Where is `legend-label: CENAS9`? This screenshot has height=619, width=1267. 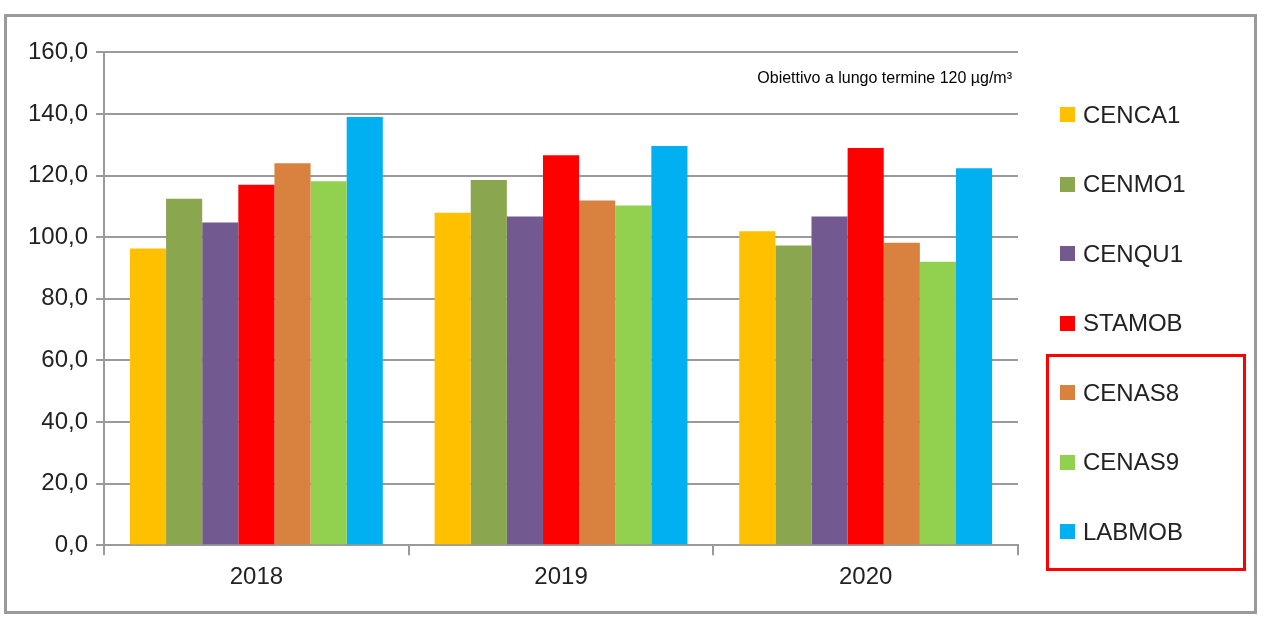
legend-label: CENAS9 is located at coordinates (1131, 462).